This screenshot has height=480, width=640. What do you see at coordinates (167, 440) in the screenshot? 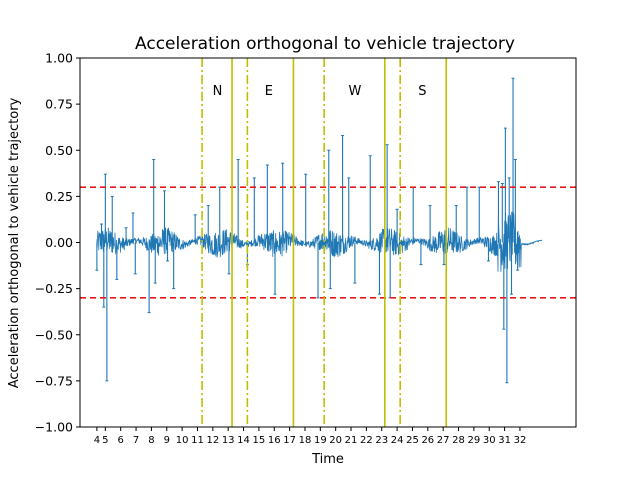
I see `x-tick-label: 9` at bounding box center [167, 440].